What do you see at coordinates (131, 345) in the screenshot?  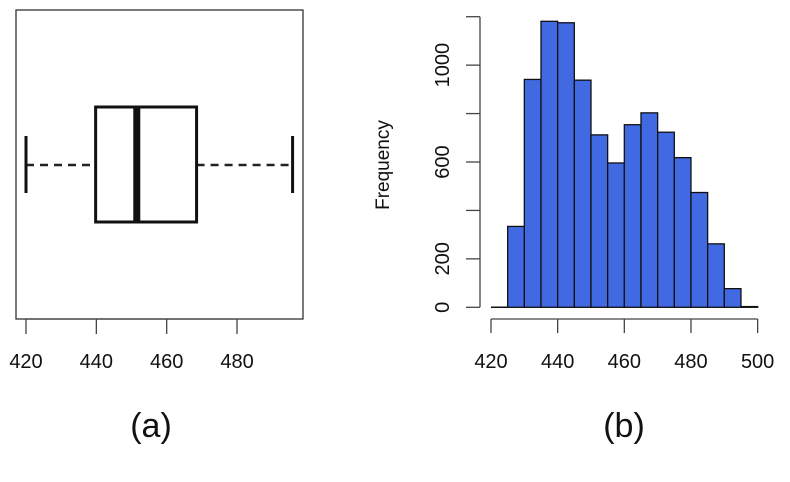 I see `boxplot-x-axis: 420 440 460 480` at bounding box center [131, 345].